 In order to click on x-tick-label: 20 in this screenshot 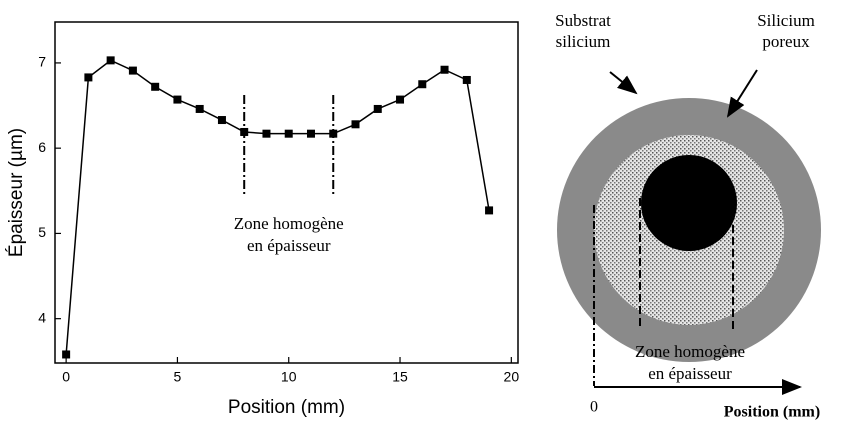, I will do `click(512, 377)`.